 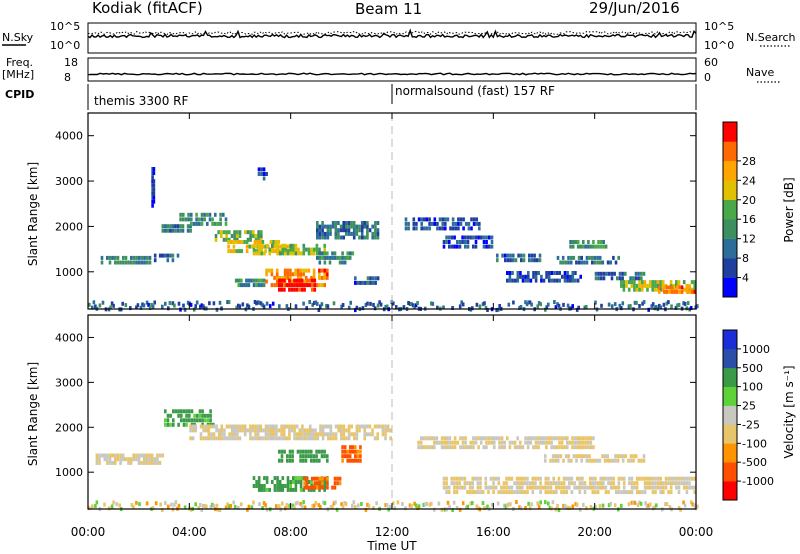 What do you see at coordinates (18, 74) in the screenshot?
I see `freq-left-unit: [MHz]` at bounding box center [18, 74].